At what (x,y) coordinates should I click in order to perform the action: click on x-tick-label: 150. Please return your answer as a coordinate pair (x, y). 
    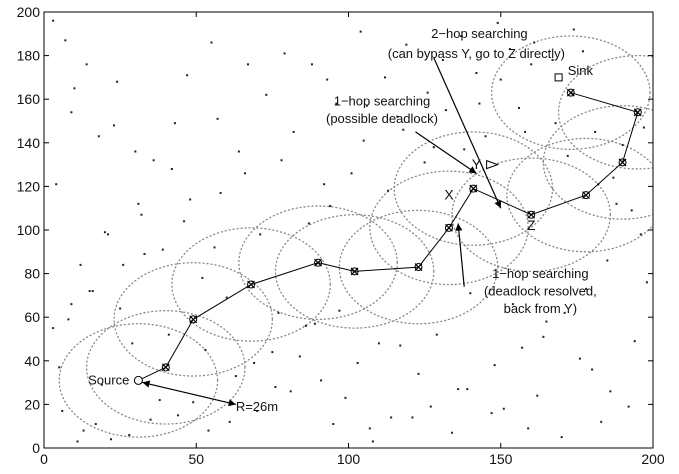
    Looking at the image, I should click on (501, 459).